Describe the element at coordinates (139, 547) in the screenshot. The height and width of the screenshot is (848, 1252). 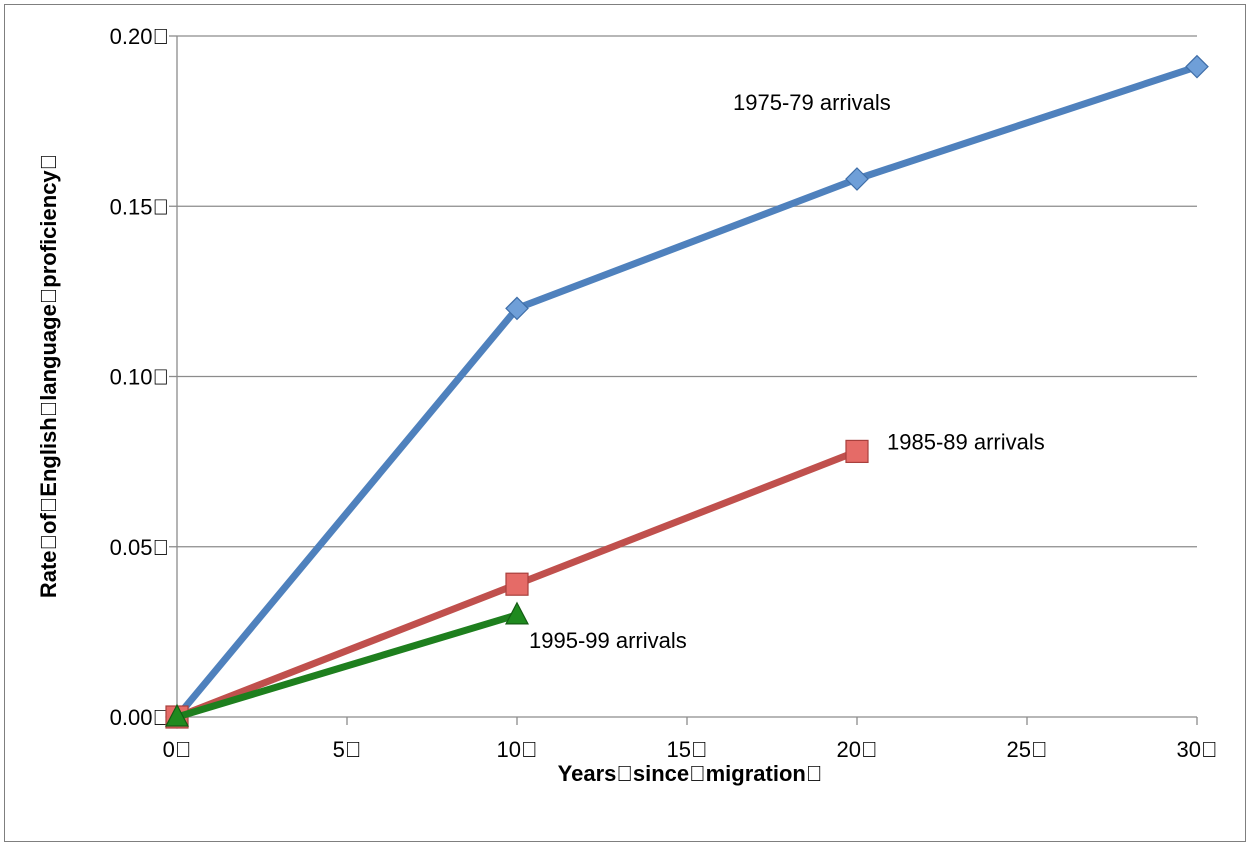
I see `y-tick-label: 0.05 ` at that location.